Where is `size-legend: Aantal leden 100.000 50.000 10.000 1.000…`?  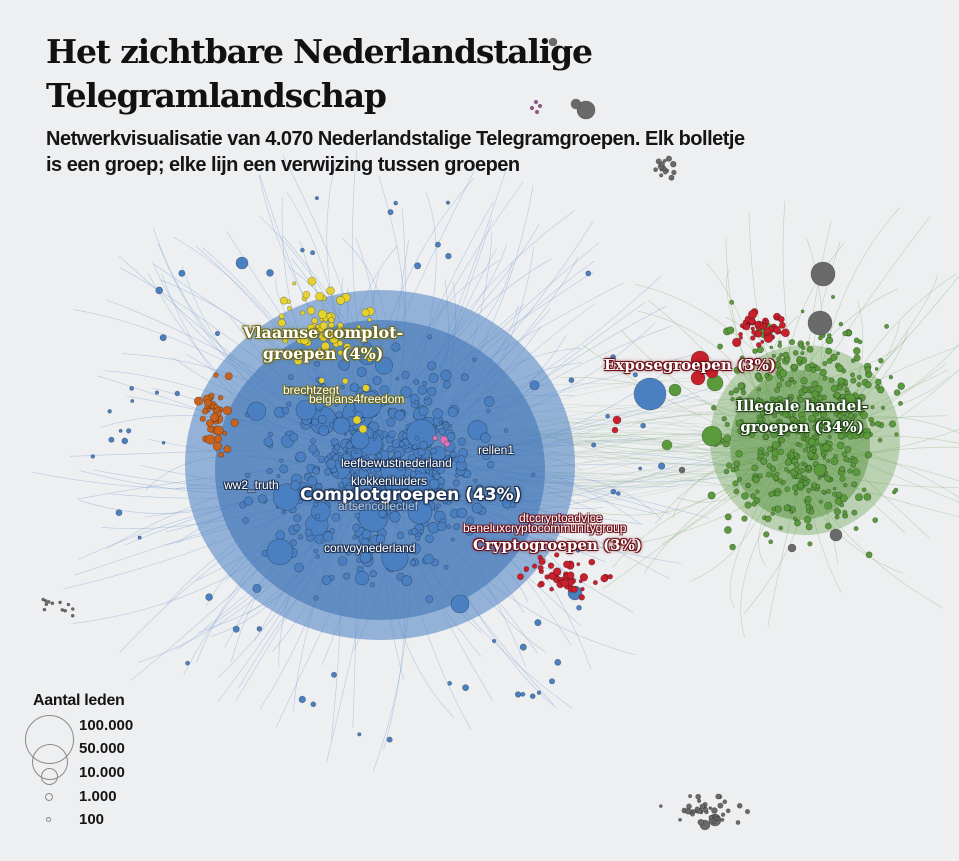 size-legend: Aantal leden 100.000 50.000 10.000 1.000… is located at coordinates (112, 765).